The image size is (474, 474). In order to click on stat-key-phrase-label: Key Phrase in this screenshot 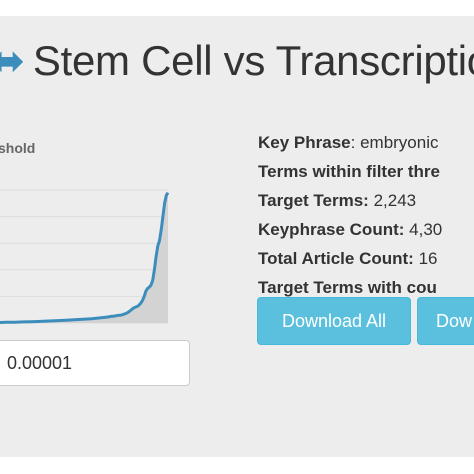, I will do `click(304, 142)`.